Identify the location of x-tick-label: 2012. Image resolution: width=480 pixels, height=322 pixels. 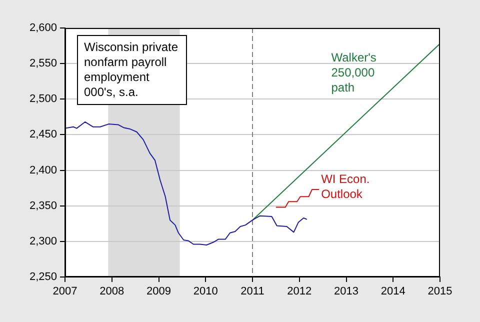
(299, 292).